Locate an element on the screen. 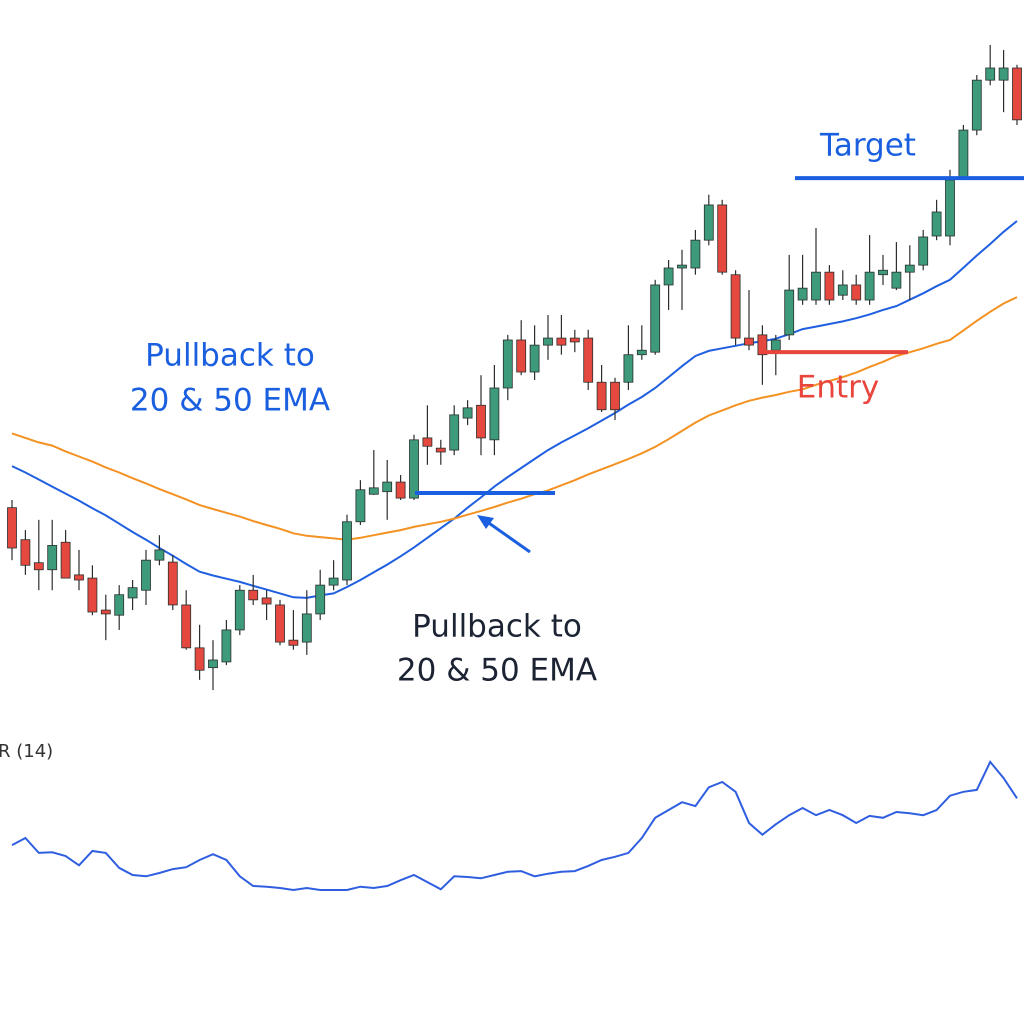 This screenshot has width=1024, height=1024. indicator-panel: R (14) is located at coordinates (509, 816).